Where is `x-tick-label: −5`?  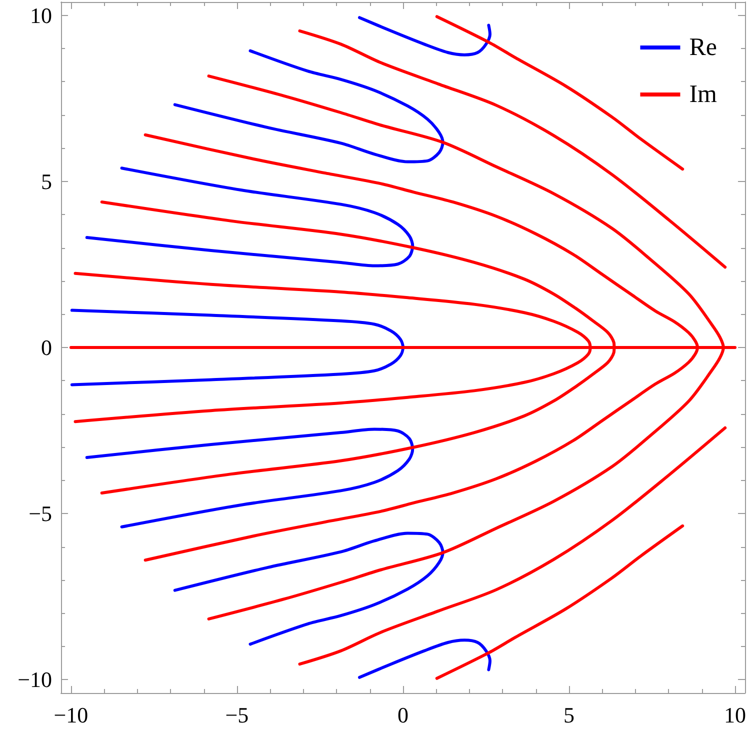 x-tick-label: −5 is located at coordinates (237, 715).